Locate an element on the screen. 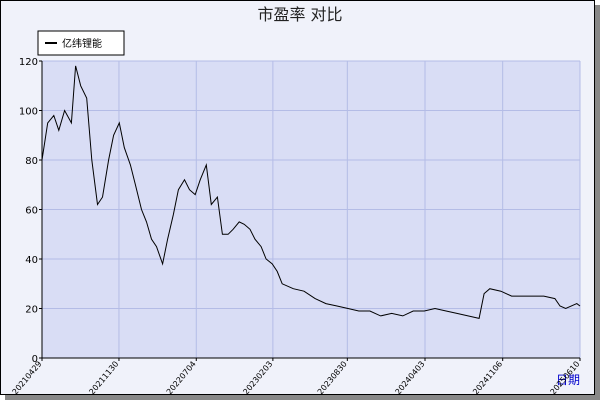 The height and width of the screenshot is (404, 600). legend is located at coordinates (81, 43).